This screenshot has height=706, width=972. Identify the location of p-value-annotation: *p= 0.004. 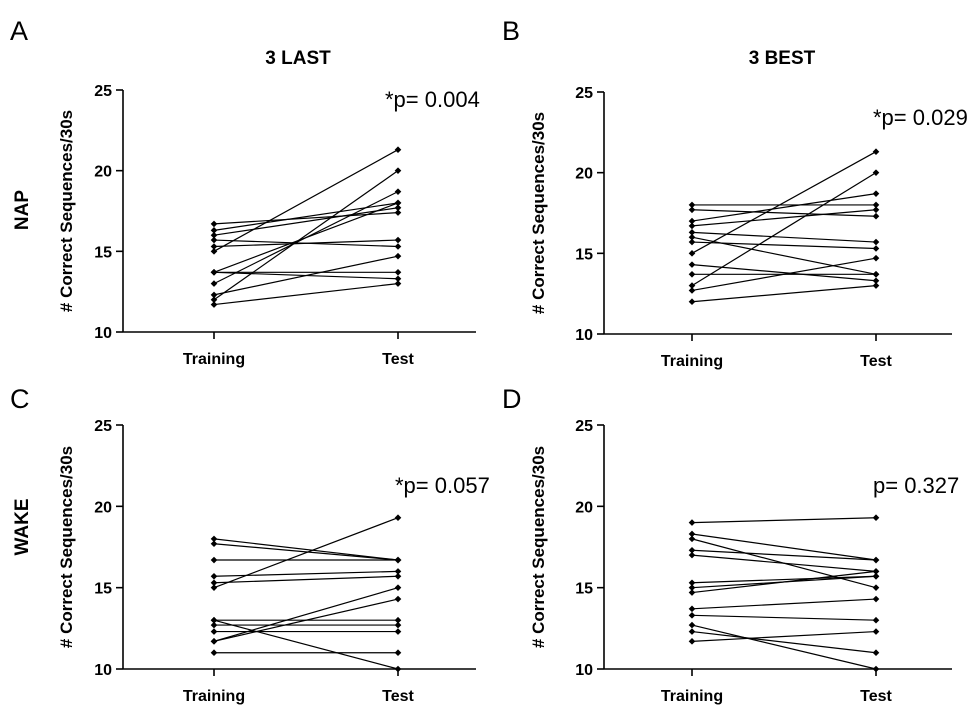
(432, 99).